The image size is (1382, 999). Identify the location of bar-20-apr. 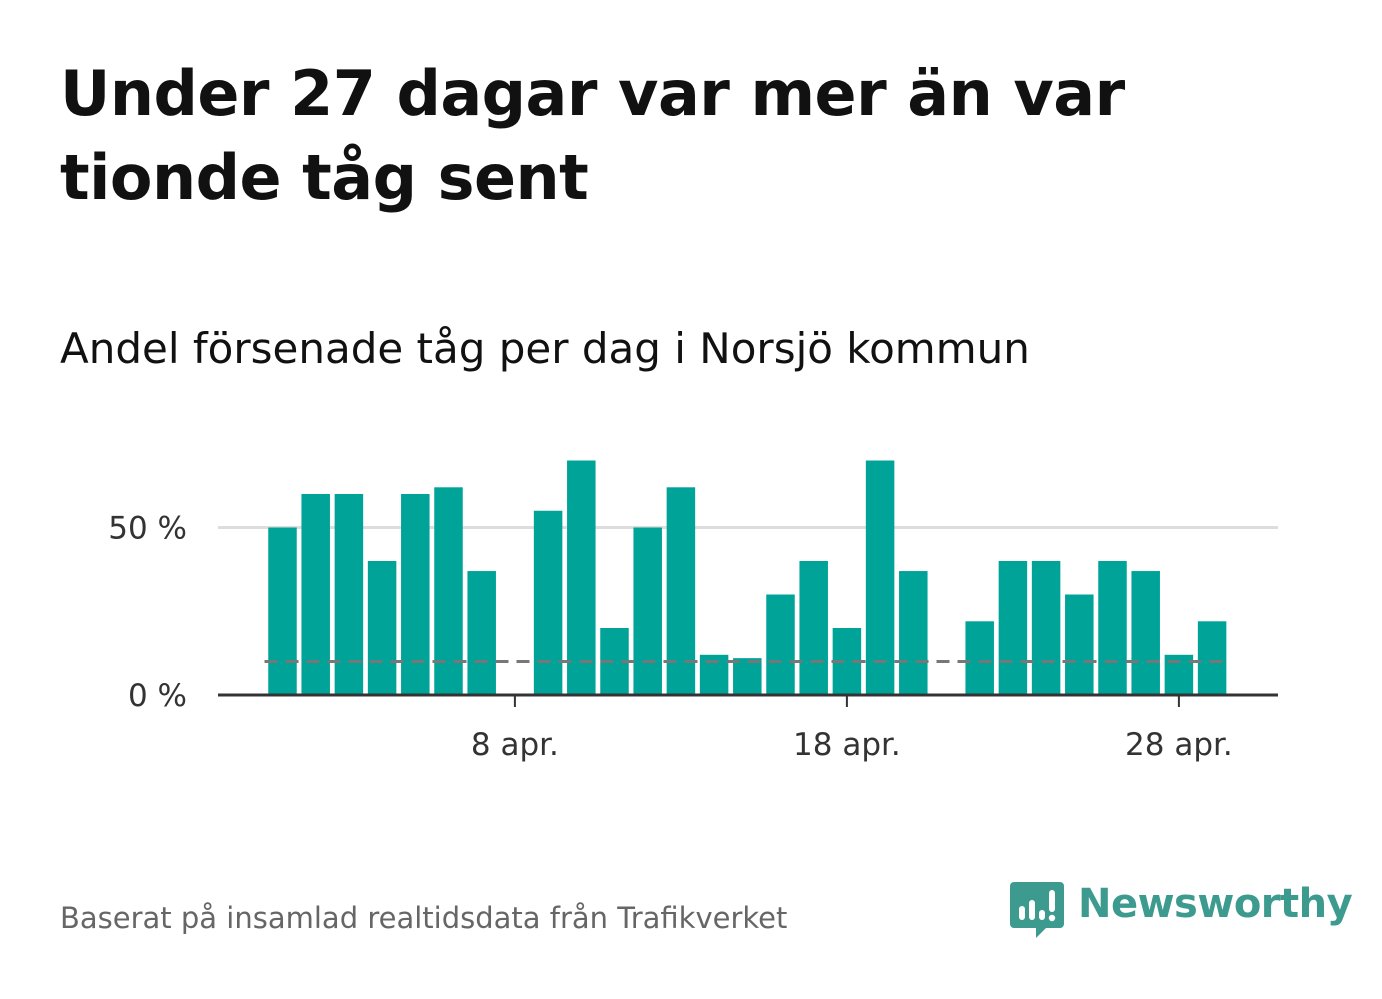
(913, 633).